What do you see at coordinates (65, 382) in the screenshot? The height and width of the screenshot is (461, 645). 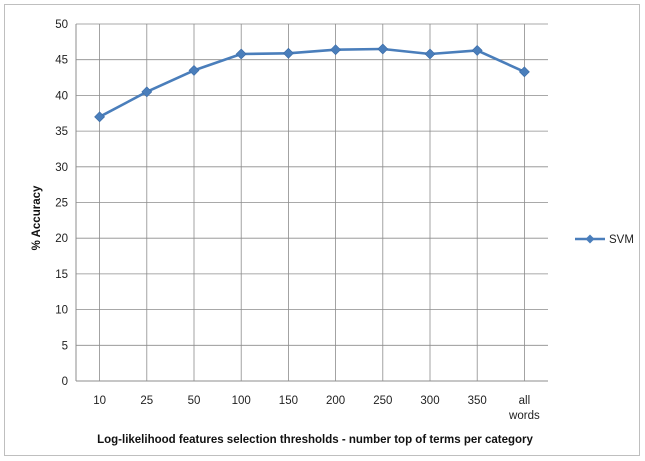 I see `y-tick-label: 0` at bounding box center [65, 382].